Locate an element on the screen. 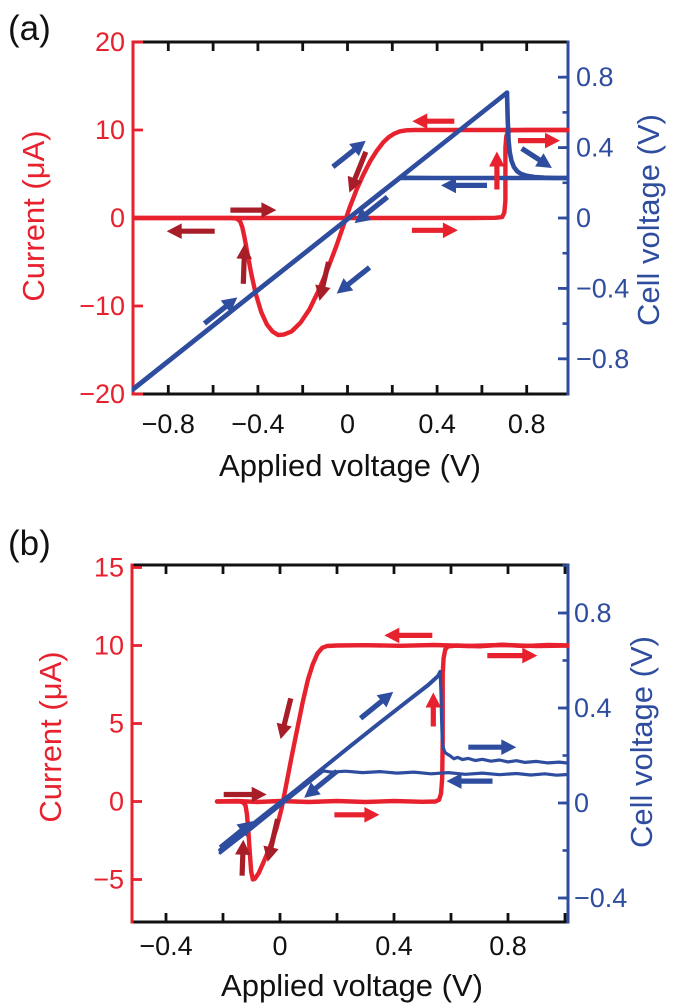  panel-b-xlabel: Applied voltage (V) is located at coordinates (352, 985).